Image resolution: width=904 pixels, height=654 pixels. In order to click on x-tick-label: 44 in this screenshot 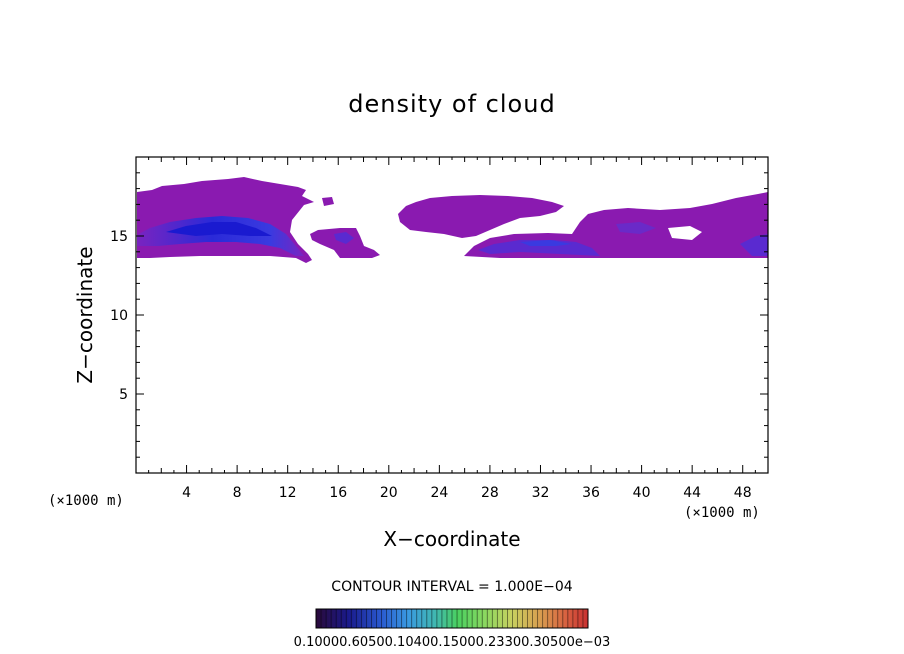, I will do `click(692, 493)`.